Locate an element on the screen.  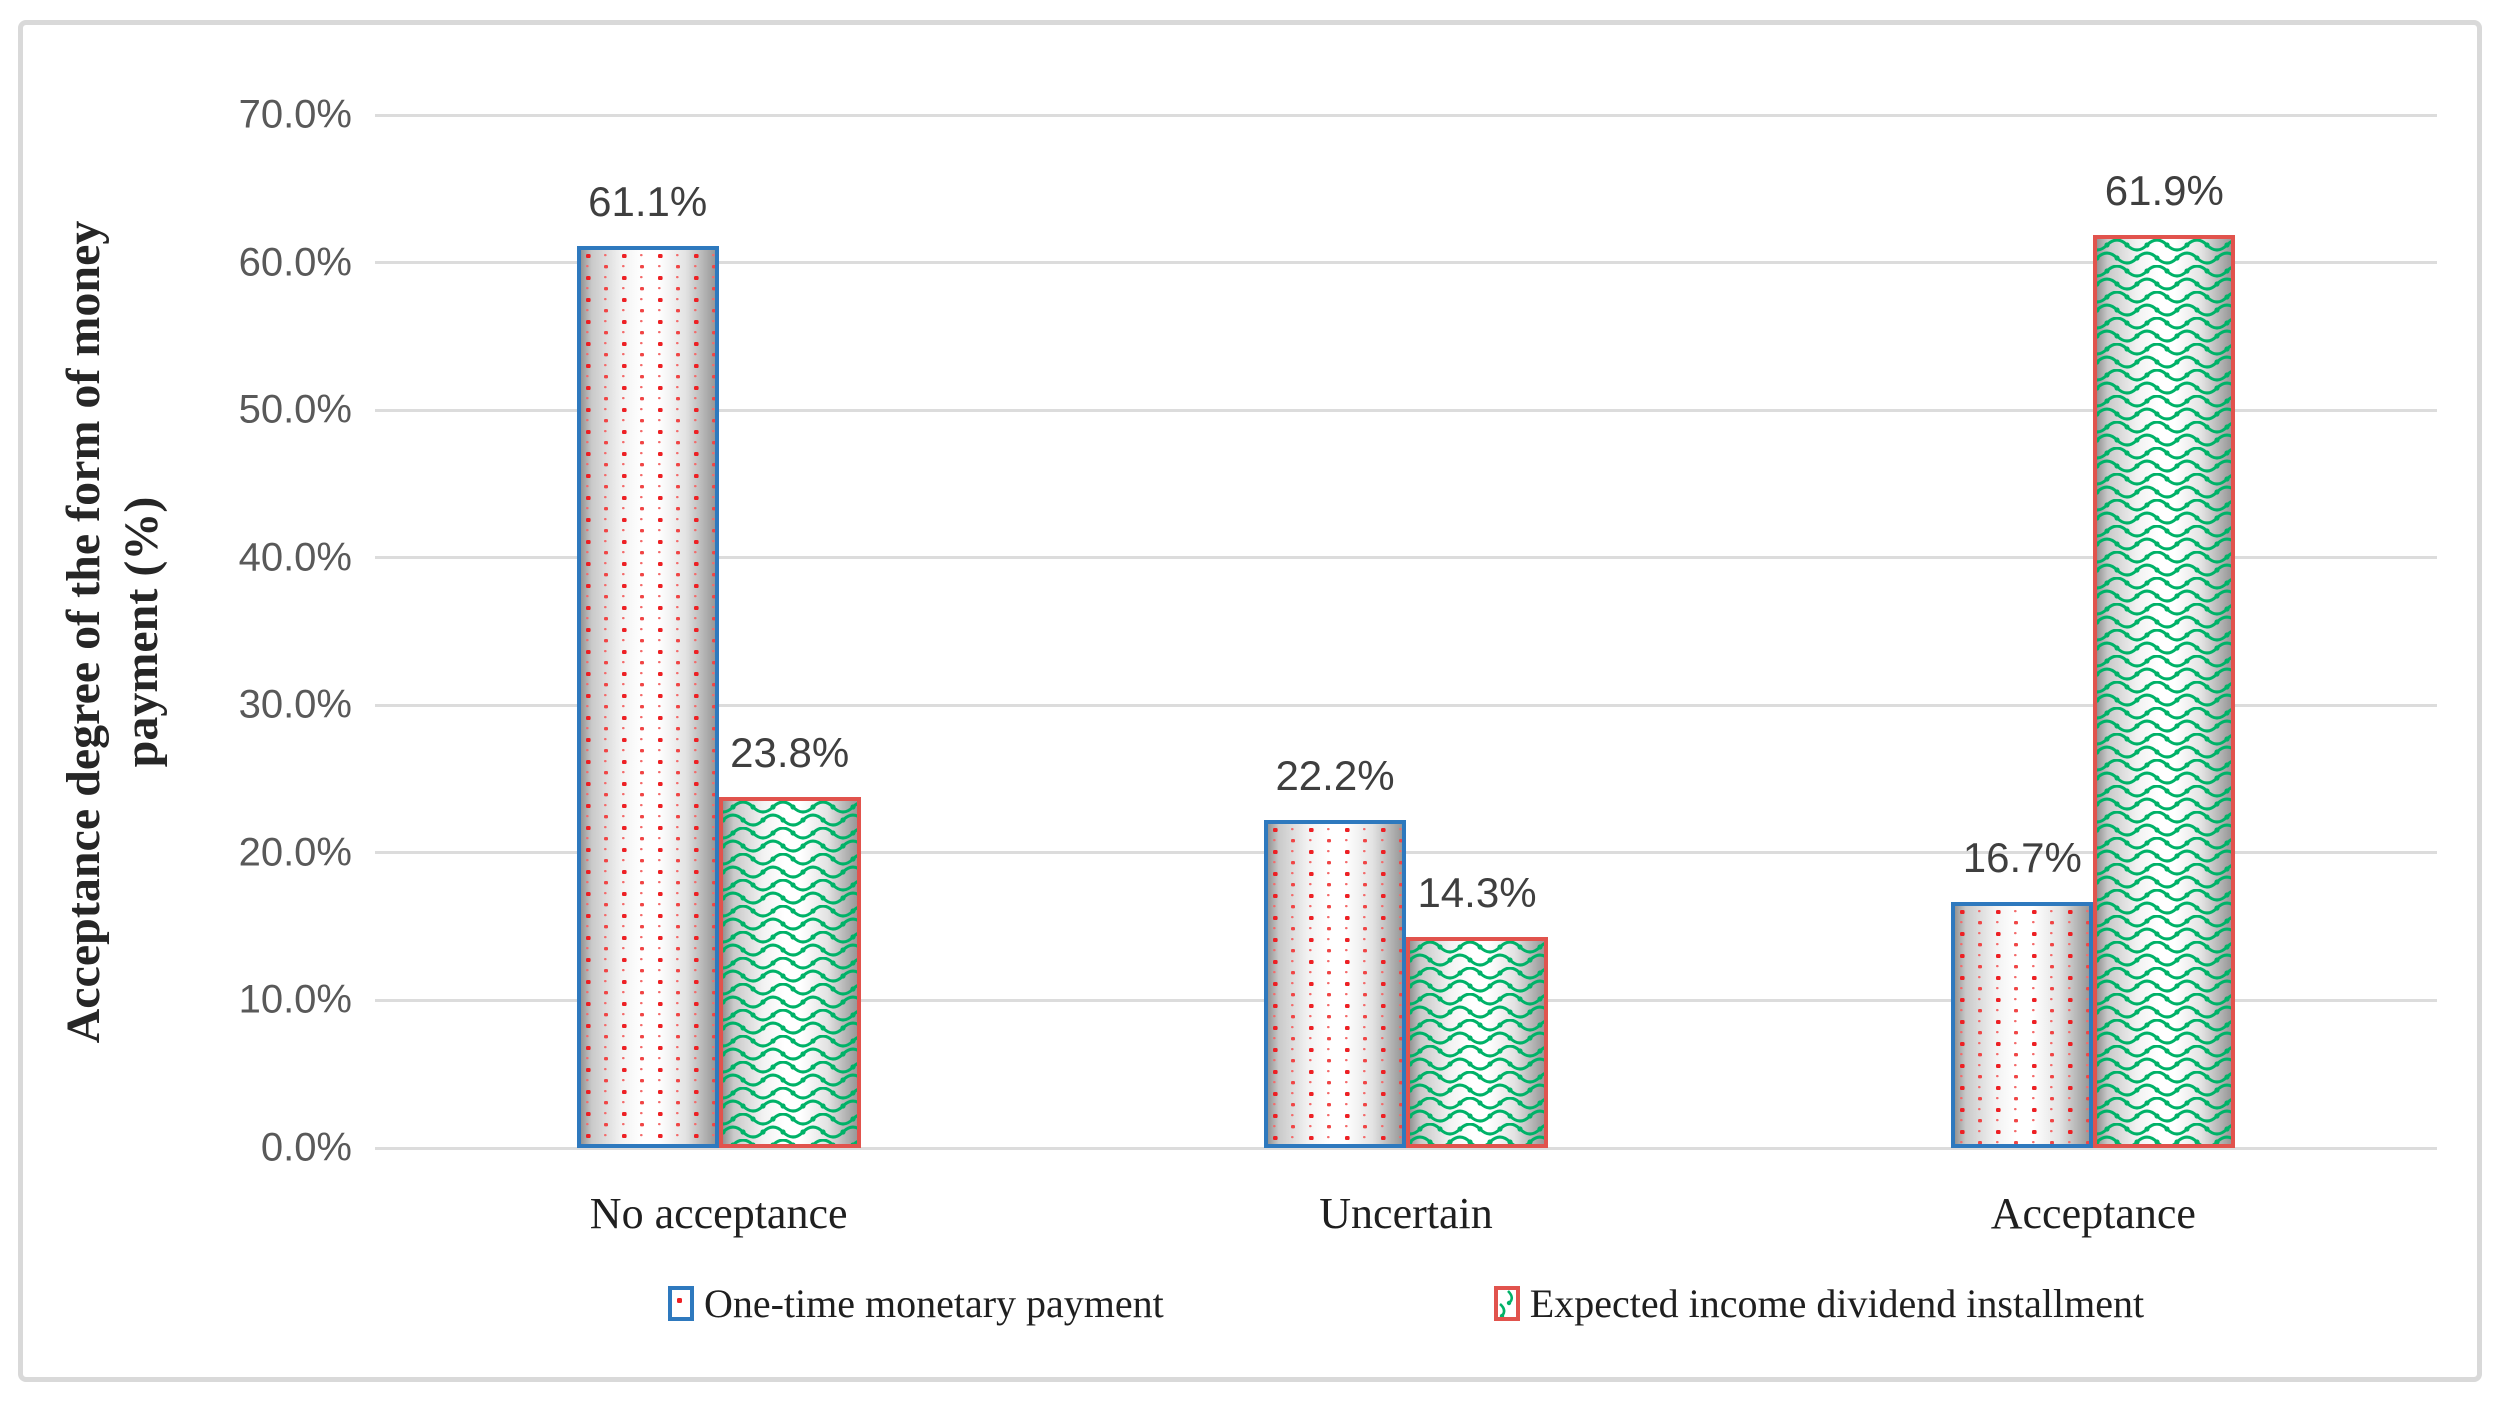
y-axis-title-line2: payment (%) is located at coordinates (141, 632).